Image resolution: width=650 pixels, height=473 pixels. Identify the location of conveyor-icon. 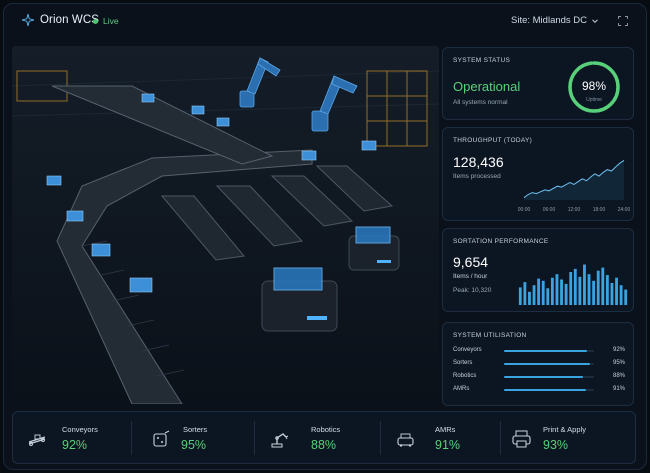
(37, 440).